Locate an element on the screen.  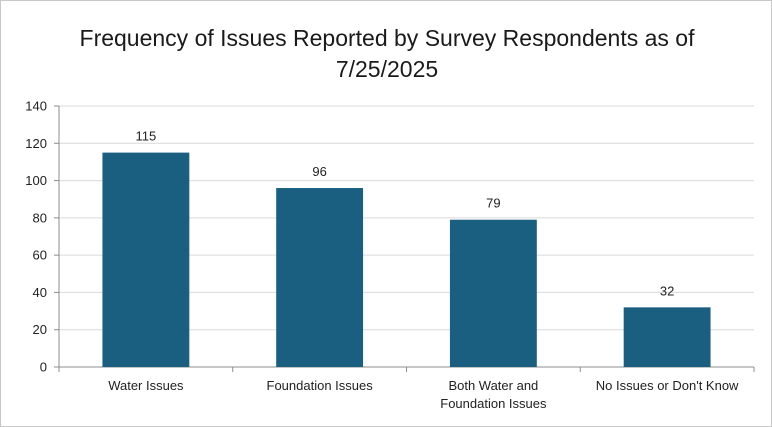
x-tick-label: Water Issues is located at coordinates (146, 385).